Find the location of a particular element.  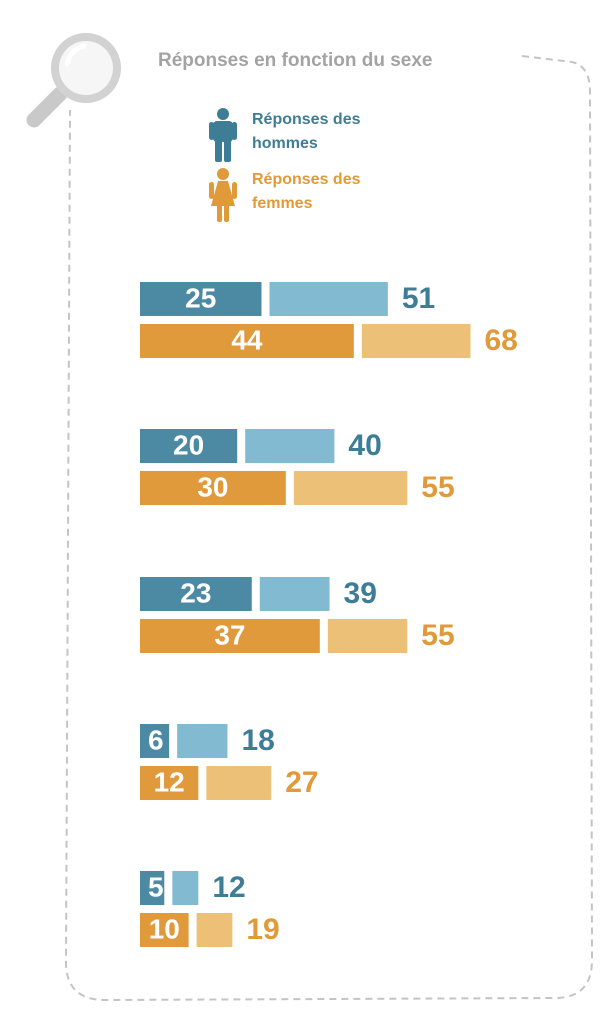

men-1-value-dark: 25 is located at coordinates (200, 297).